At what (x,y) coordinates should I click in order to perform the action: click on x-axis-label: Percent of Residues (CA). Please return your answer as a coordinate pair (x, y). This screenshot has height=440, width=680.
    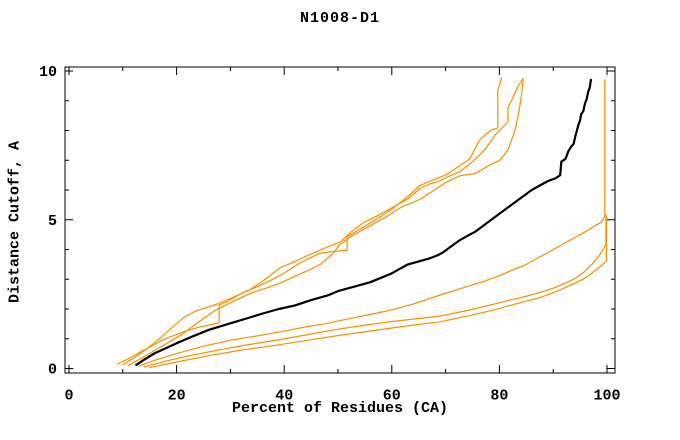
    Looking at the image, I should click on (340, 408).